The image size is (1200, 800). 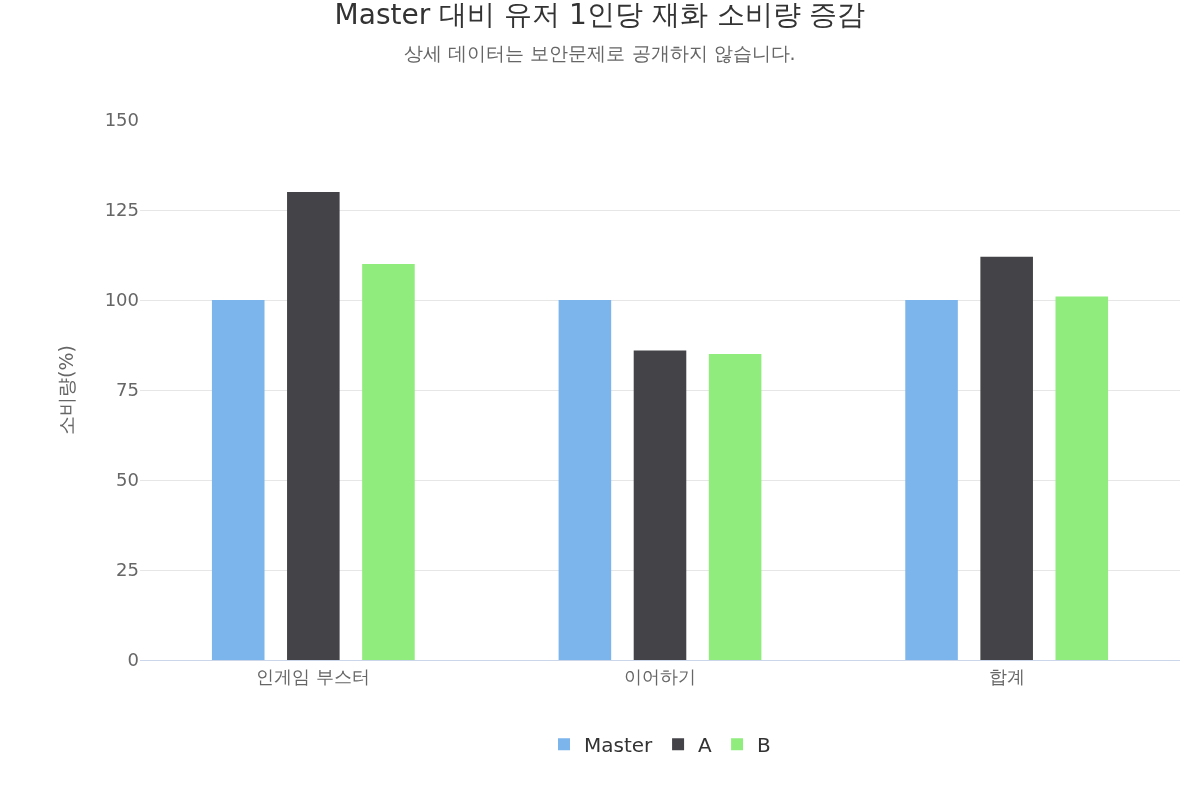 I want to click on y-axis-title: 소비량(%), so click(x=66, y=390).